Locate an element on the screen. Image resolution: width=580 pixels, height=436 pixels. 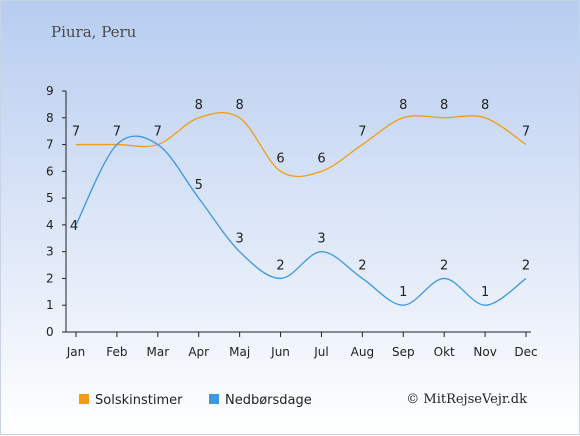
y-tick-label: 7 is located at coordinates (50, 145).